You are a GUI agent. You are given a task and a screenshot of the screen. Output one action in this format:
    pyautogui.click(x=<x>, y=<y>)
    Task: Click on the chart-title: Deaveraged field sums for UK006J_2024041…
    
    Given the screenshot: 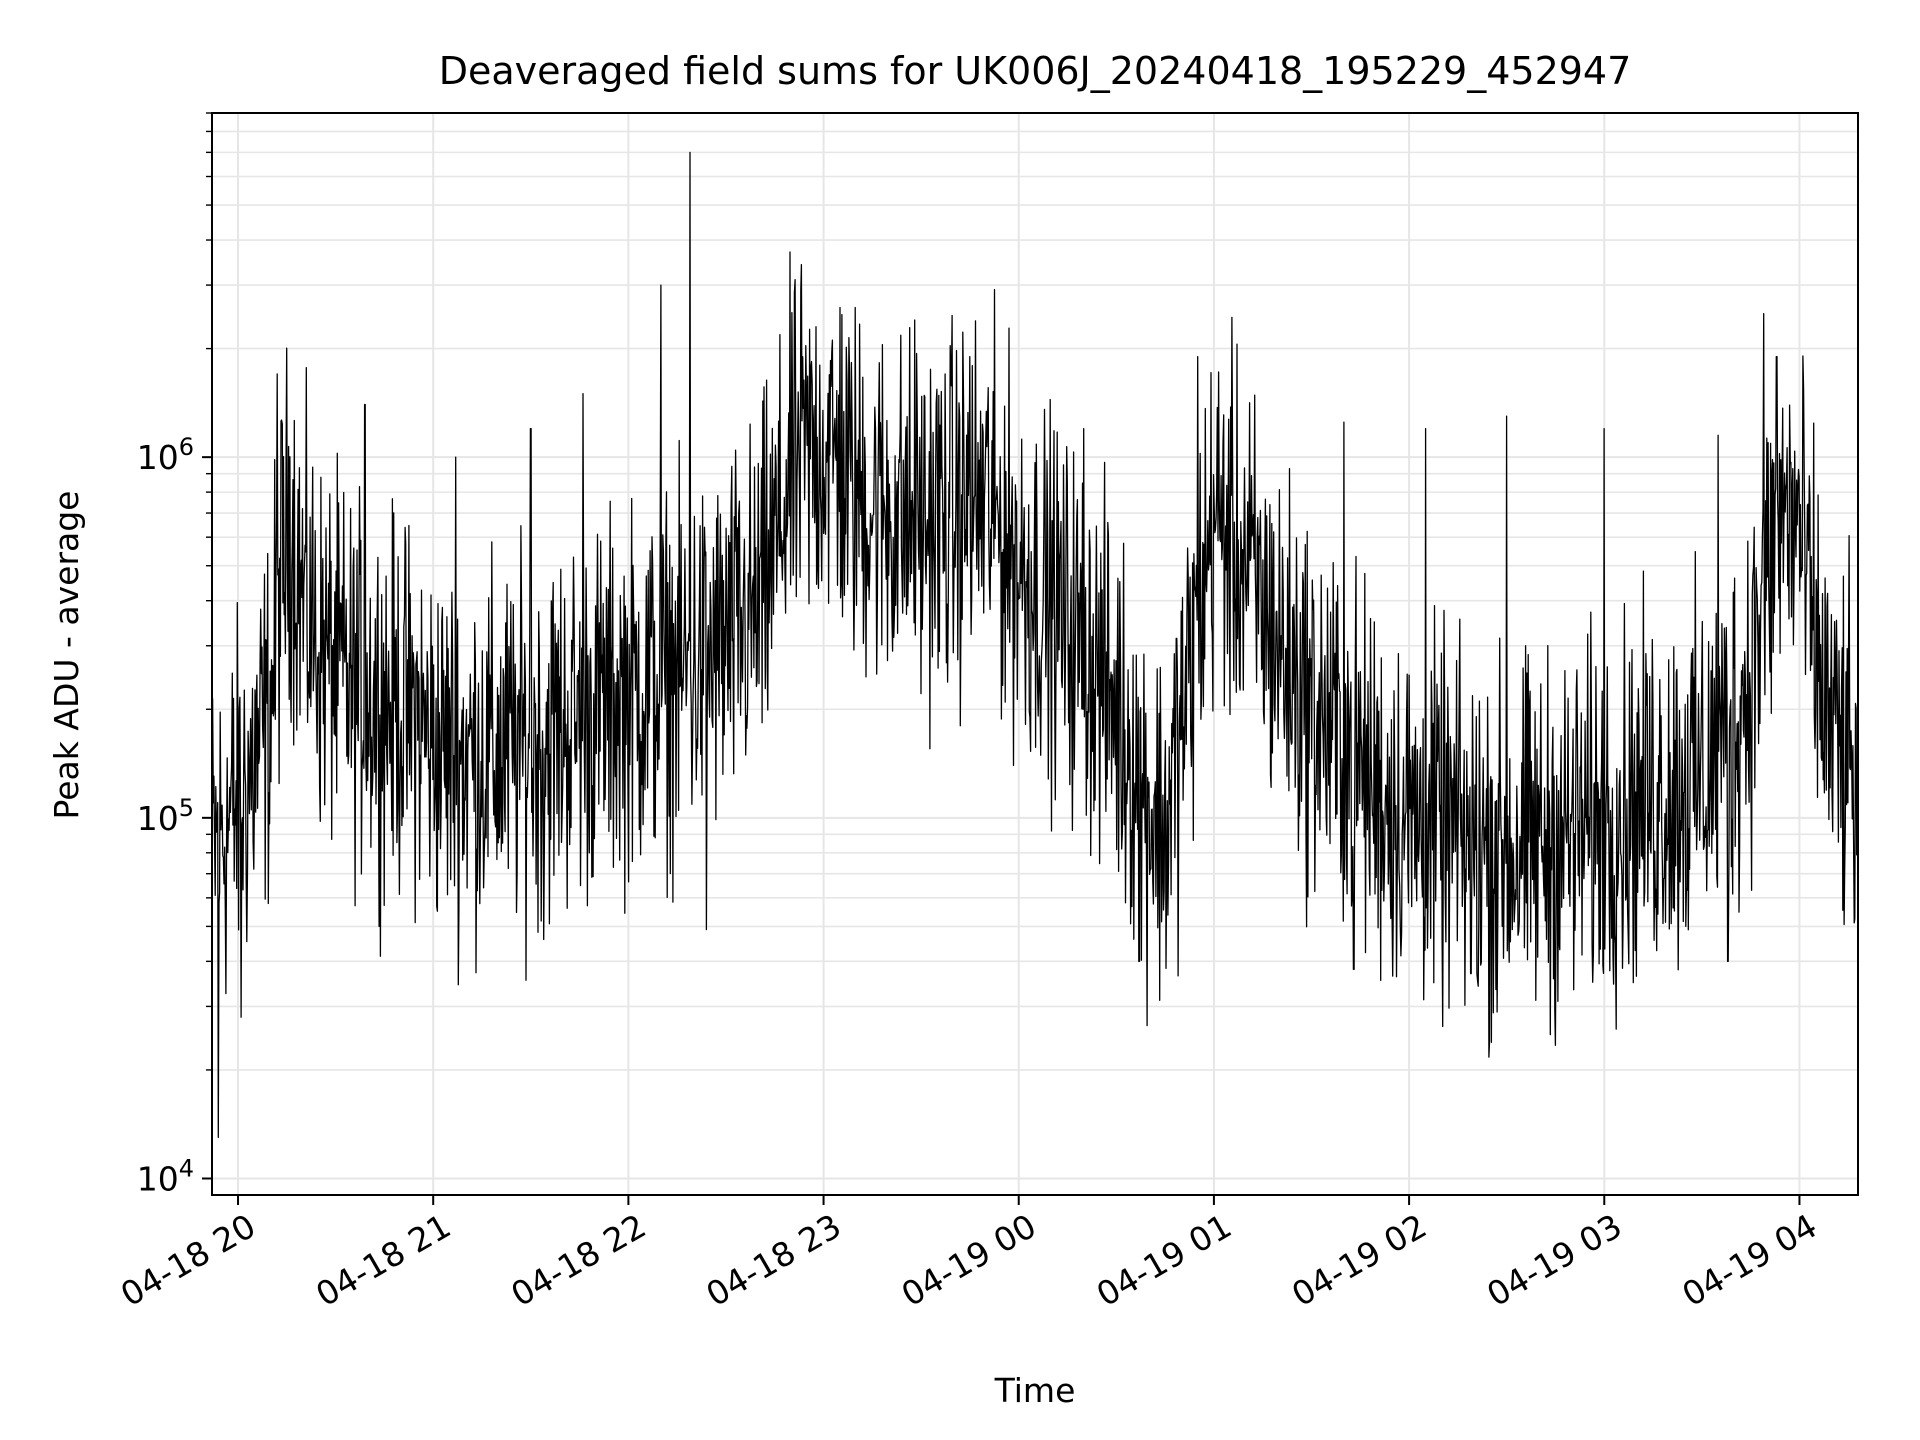 What is the action you would take?
    pyautogui.click(x=1035, y=71)
    